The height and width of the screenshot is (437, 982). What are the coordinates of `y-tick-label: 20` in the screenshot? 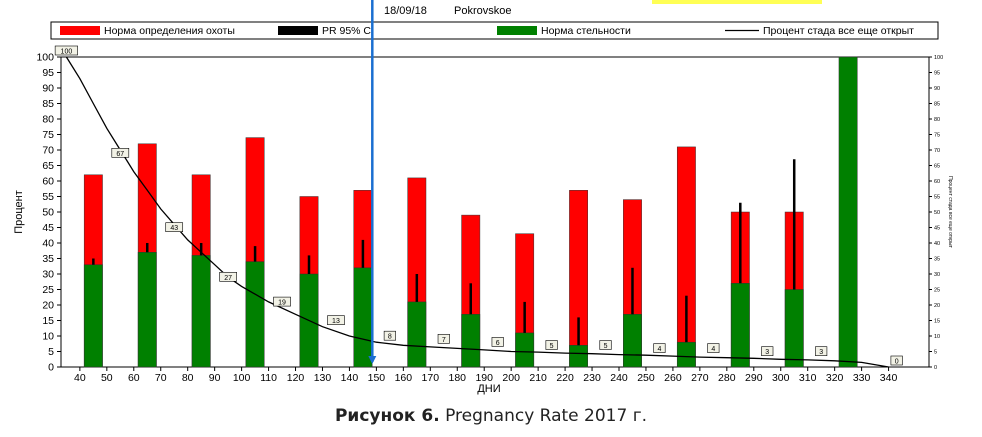 It's located at (48, 306).